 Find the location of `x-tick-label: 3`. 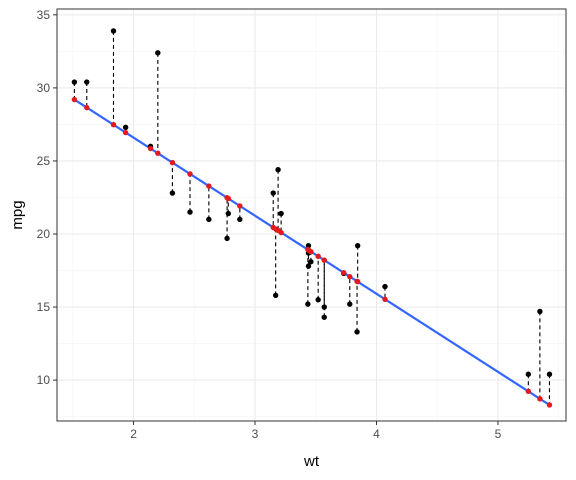

x-tick-label: 3 is located at coordinates (255, 434).